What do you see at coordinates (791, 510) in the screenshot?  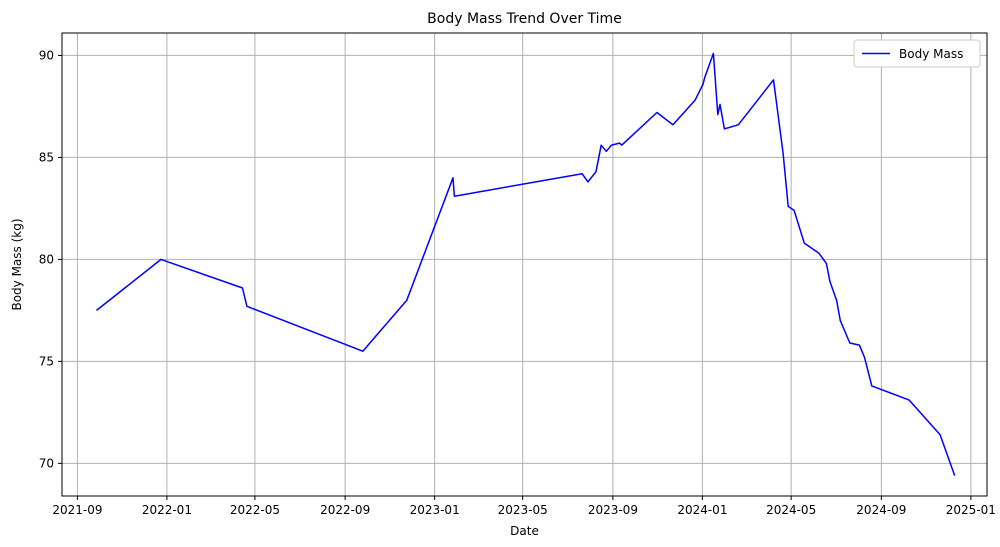 I see `x-tick-label: 2024-05` at bounding box center [791, 510].